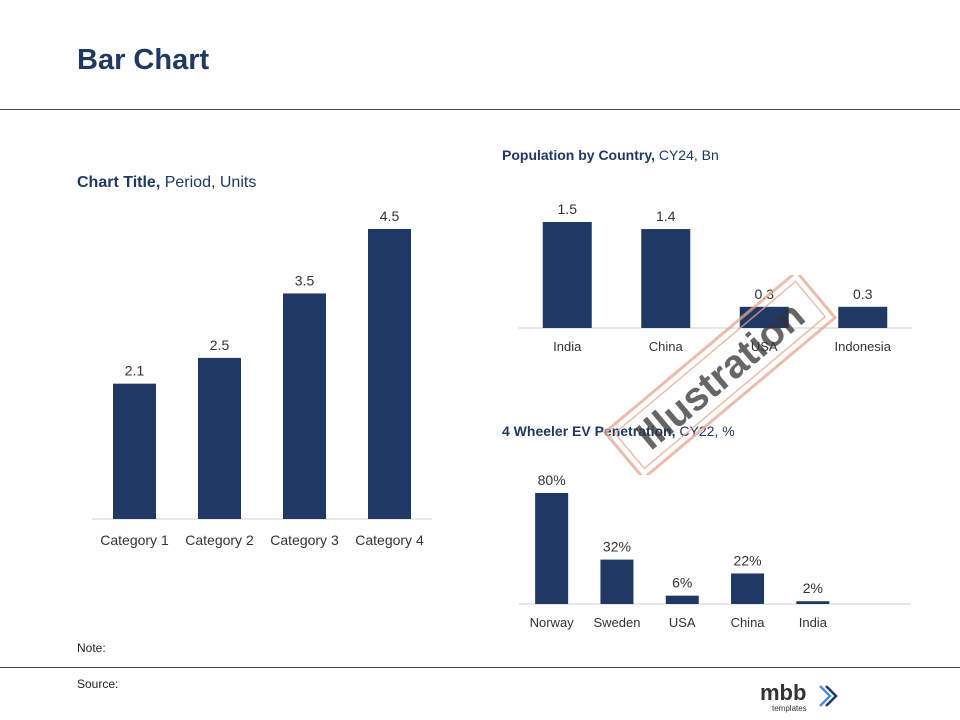  What do you see at coordinates (119, 182) in the screenshot?
I see `chart-1-title-bold: Chart Title,` at bounding box center [119, 182].